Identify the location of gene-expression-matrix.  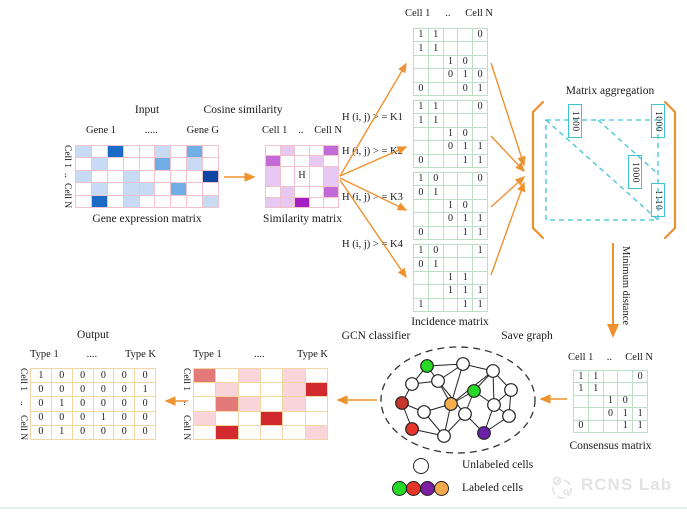
(147, 176).